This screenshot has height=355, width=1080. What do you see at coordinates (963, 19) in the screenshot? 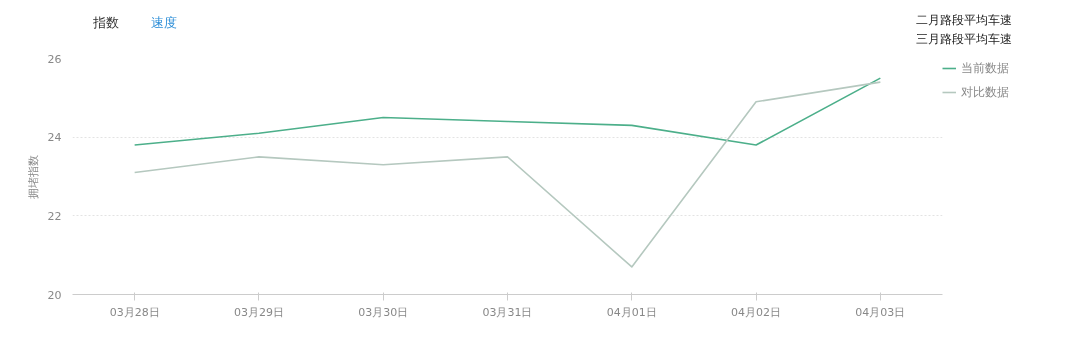
I see `text: 二月路段平均车速` at bounding box center [963, 19].